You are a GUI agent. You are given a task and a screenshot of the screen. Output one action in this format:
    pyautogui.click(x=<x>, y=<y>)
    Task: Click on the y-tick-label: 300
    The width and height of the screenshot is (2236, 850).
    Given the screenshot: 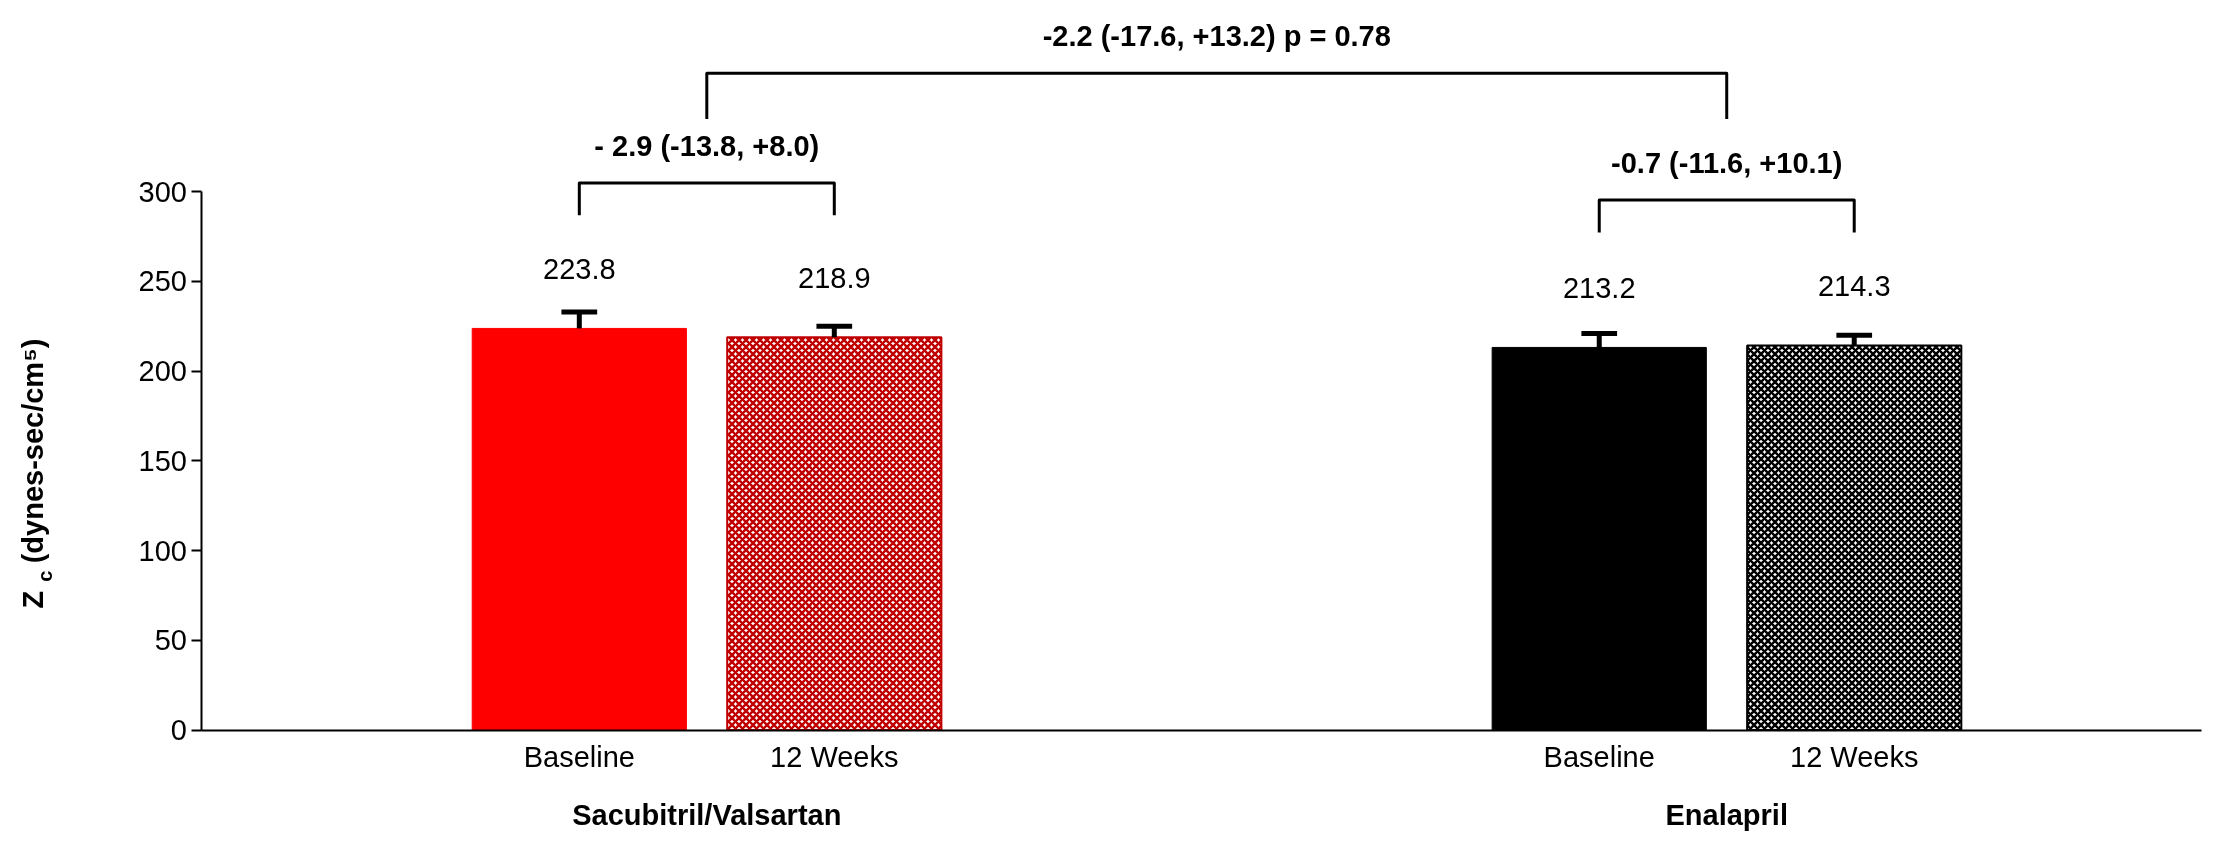 What is the action you would take?
    pyautogui.click(x=162, y=191)
    